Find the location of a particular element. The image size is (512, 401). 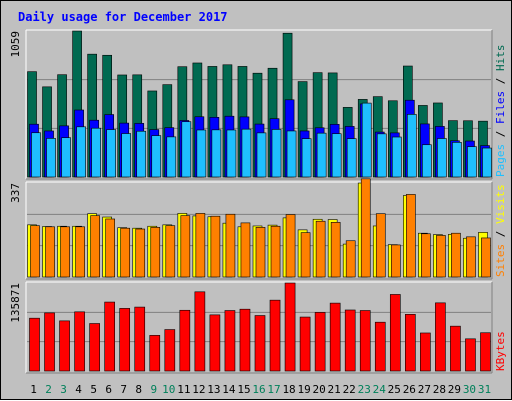

y-max-label: 1059 is located at coordinates (15, 44).